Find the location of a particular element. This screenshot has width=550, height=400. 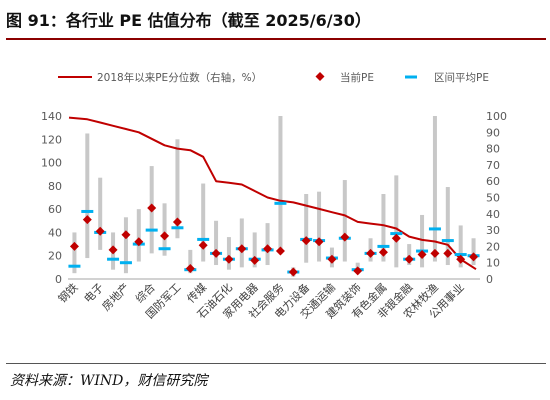

left-axis-tick-label: 40 is located at coordinates (55, 232).